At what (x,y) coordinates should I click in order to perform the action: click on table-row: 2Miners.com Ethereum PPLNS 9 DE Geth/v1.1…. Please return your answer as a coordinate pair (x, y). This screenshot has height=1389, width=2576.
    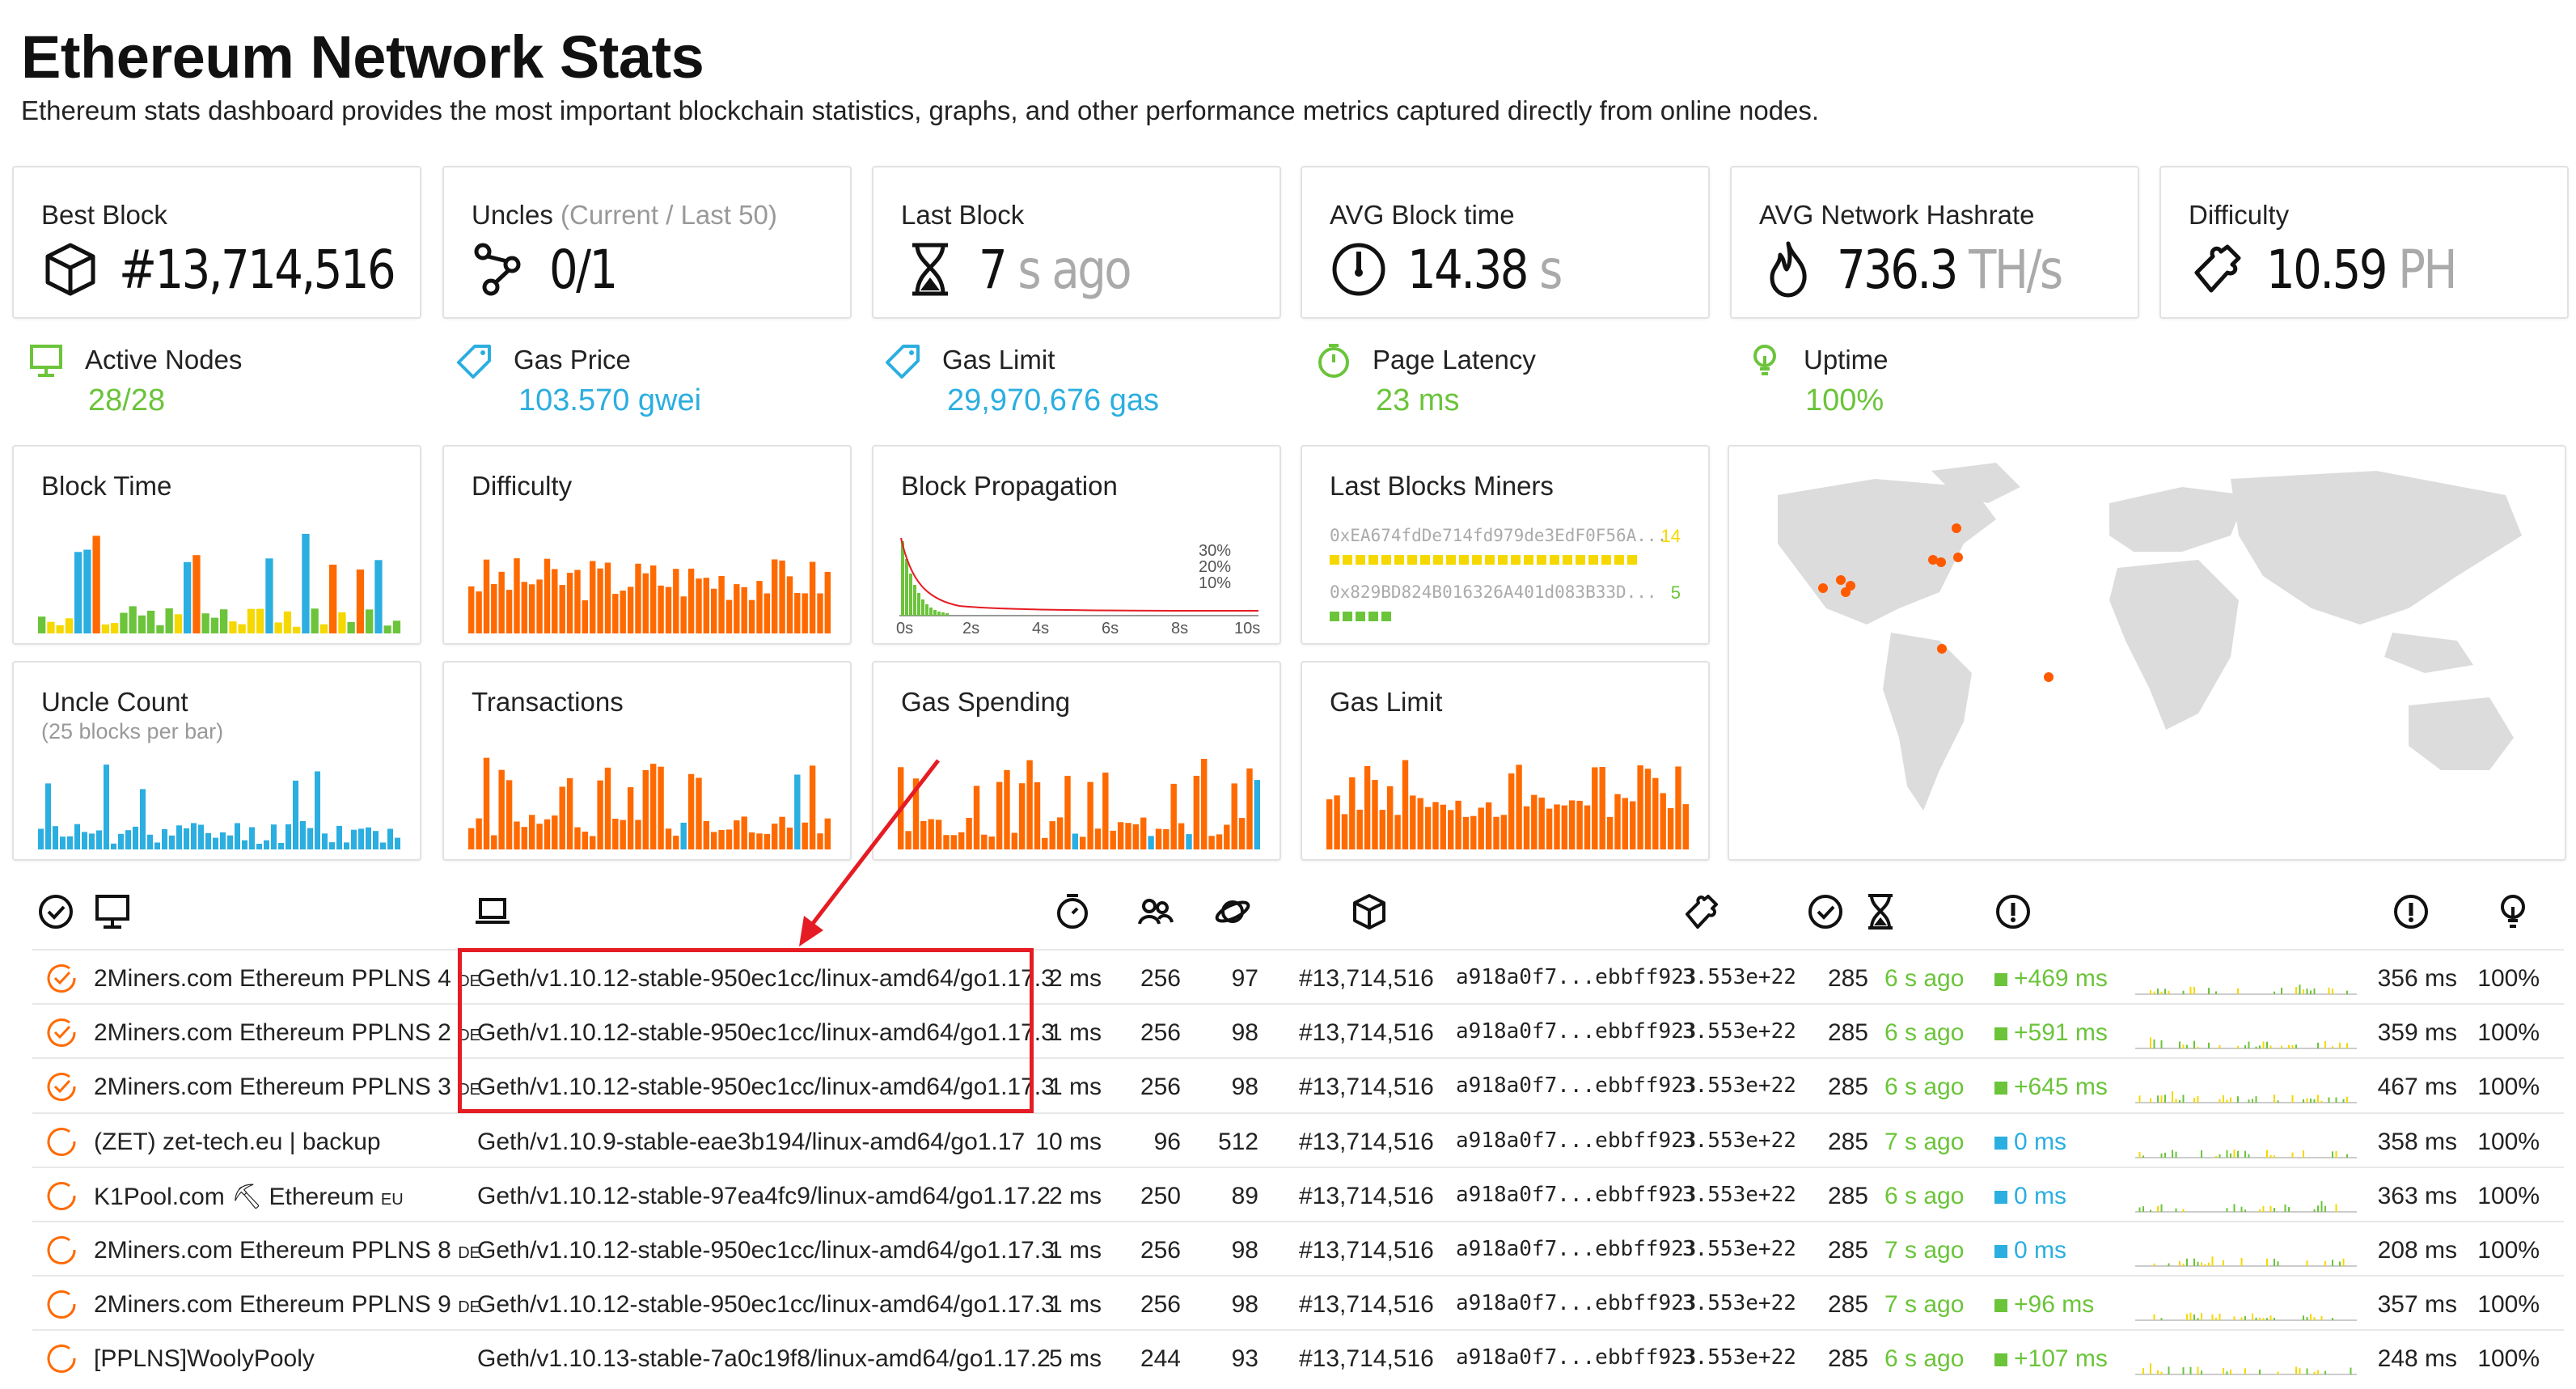
    Looking at the image, I should click on (1298, 1302).